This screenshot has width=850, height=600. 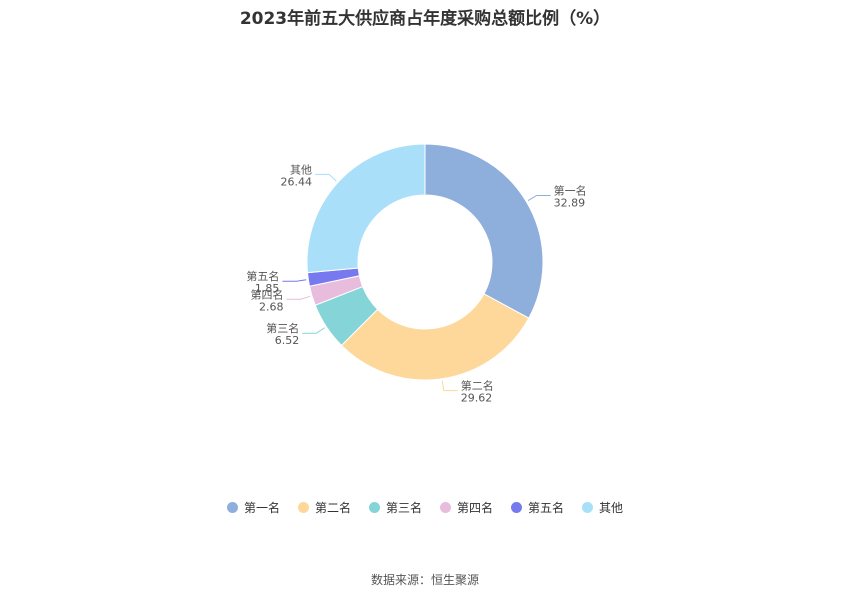 What do you see at coordinates (570, 190) in the screenshot?
I see `slice-label-name-1: 第一名` at bounding box center [570, 190].